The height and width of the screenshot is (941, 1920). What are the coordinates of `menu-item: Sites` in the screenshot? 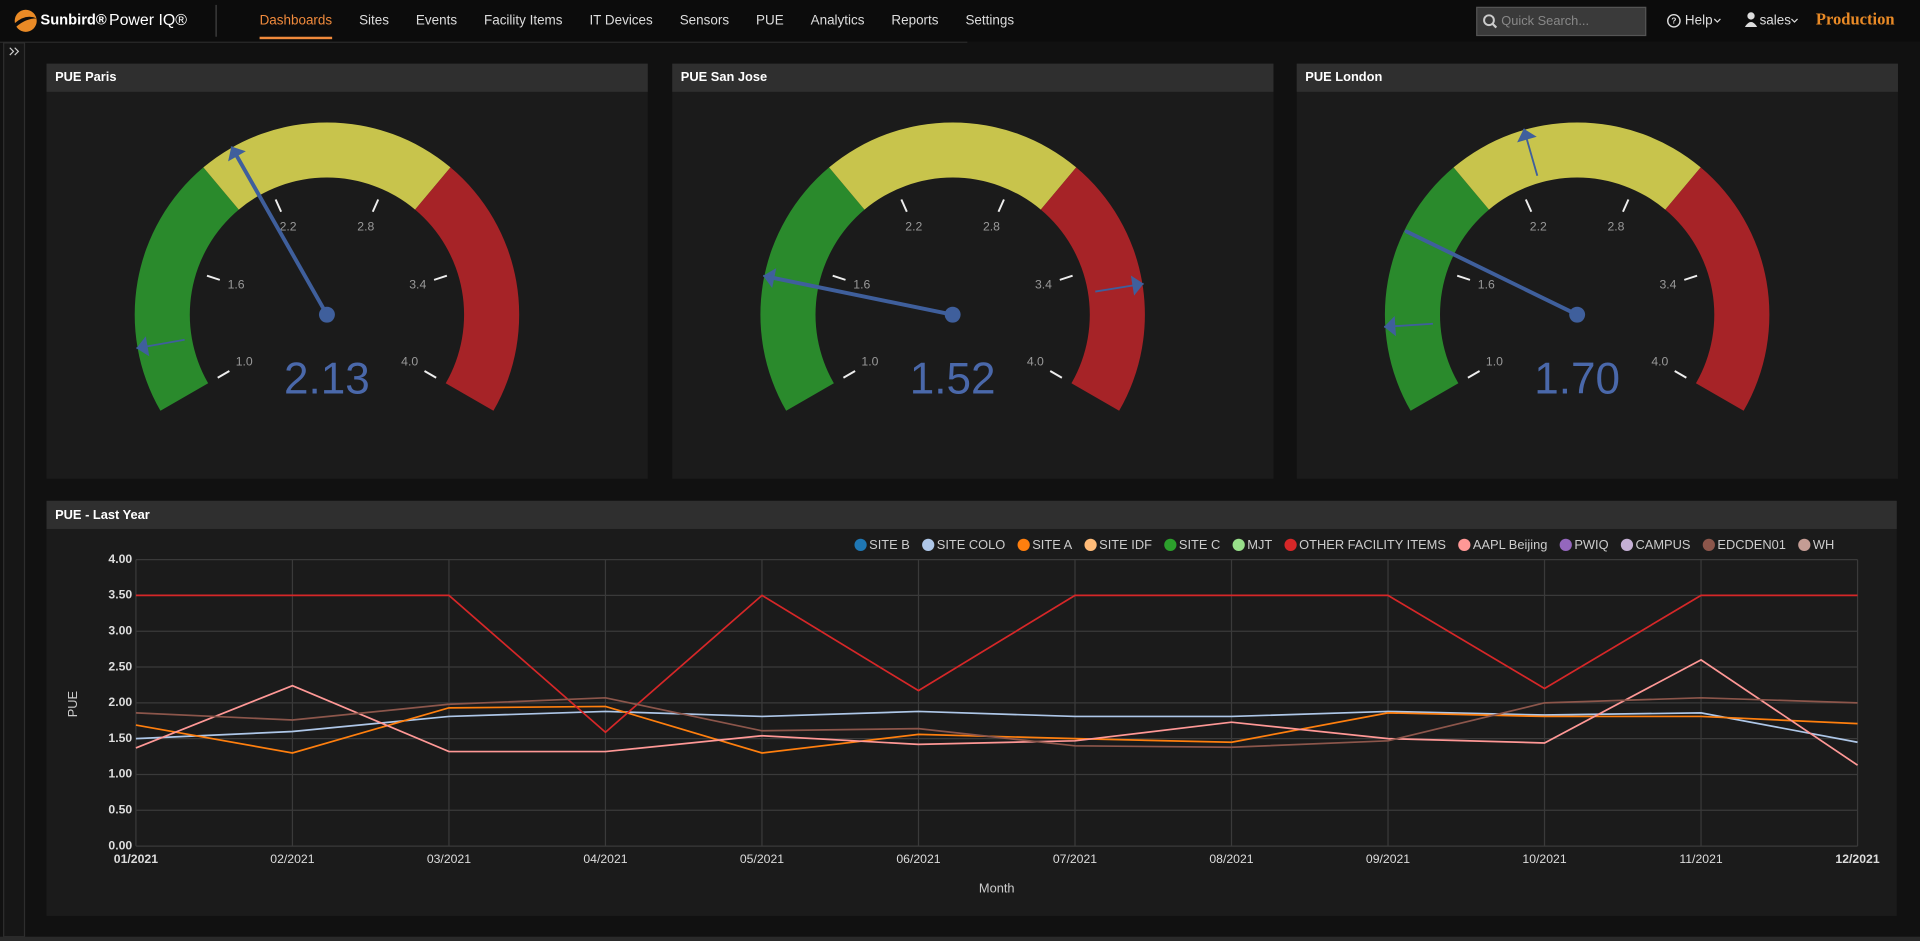 It's located at (374, 19).